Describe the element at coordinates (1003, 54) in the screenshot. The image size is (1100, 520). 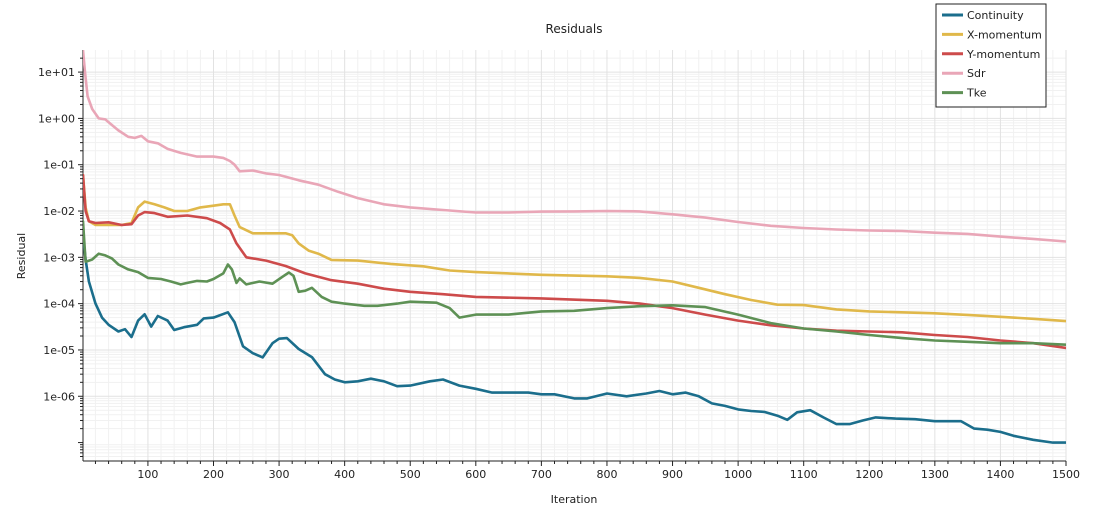
I see `legend-label-y-momentum: Y-momentum` at that location.